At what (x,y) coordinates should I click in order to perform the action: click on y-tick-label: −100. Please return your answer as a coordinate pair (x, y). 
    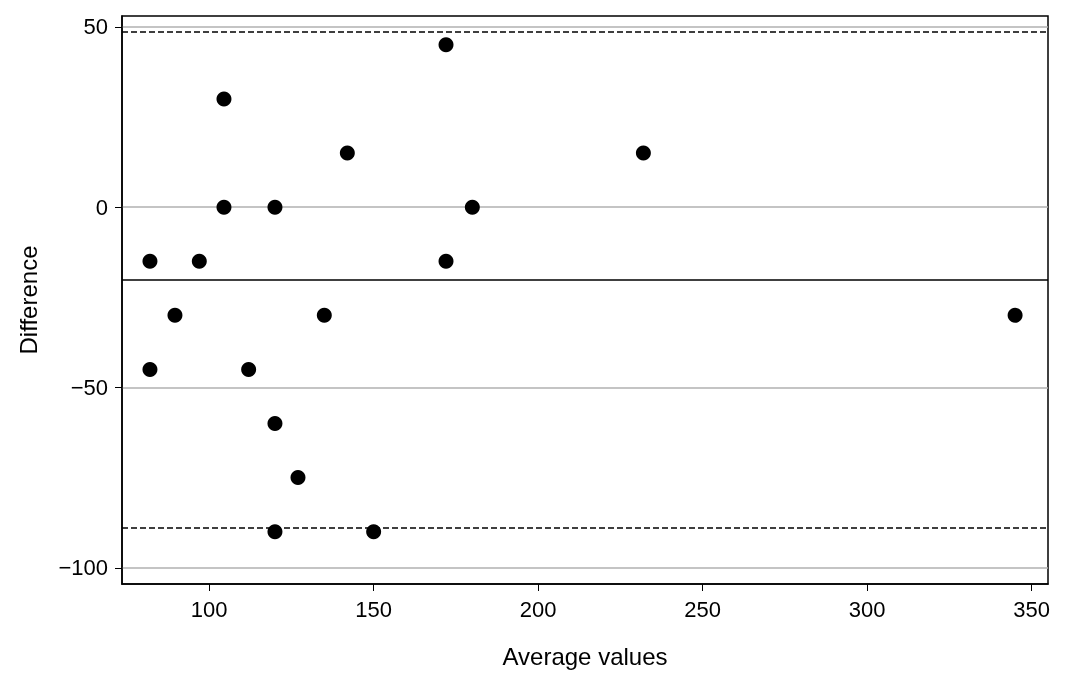
    Looking at the image, I should click on (83, 568).